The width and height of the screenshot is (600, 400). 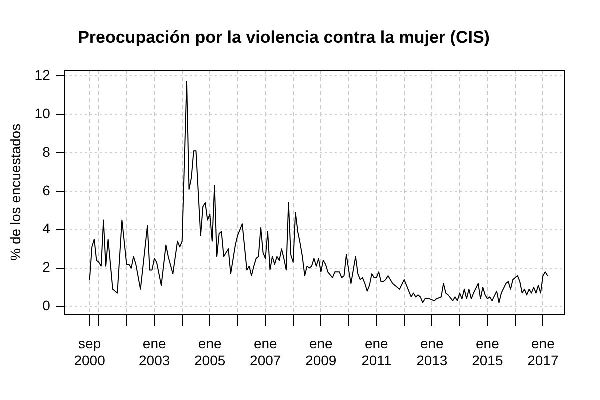 I want to click on y-tick-label: 6, so click(x=46, y=190).